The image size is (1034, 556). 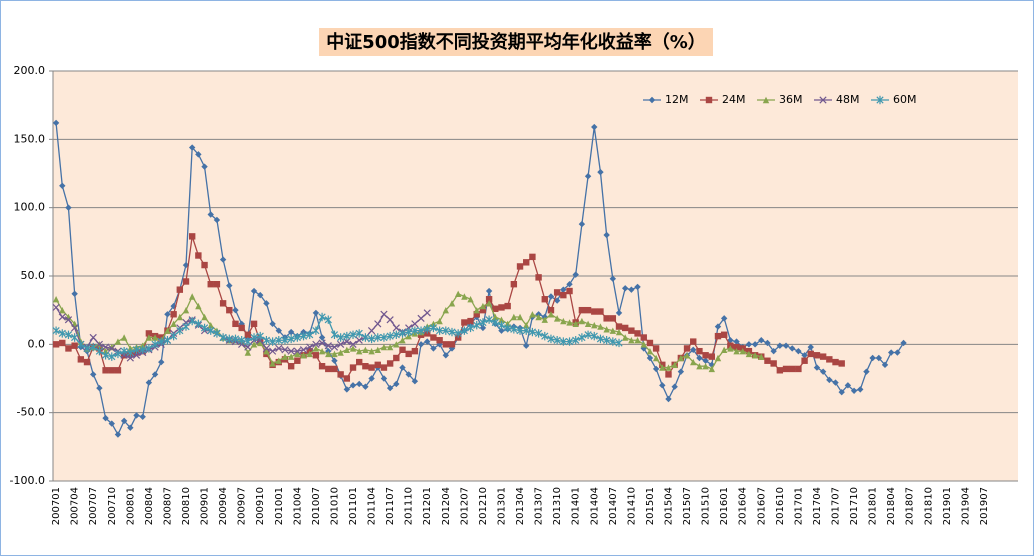 What do you see at coordinates (516, 42) in the screenshot?
I see `chart-title: 中证500指数不同投资期平均年化收益率（%）` at bounding box center [516, 42].